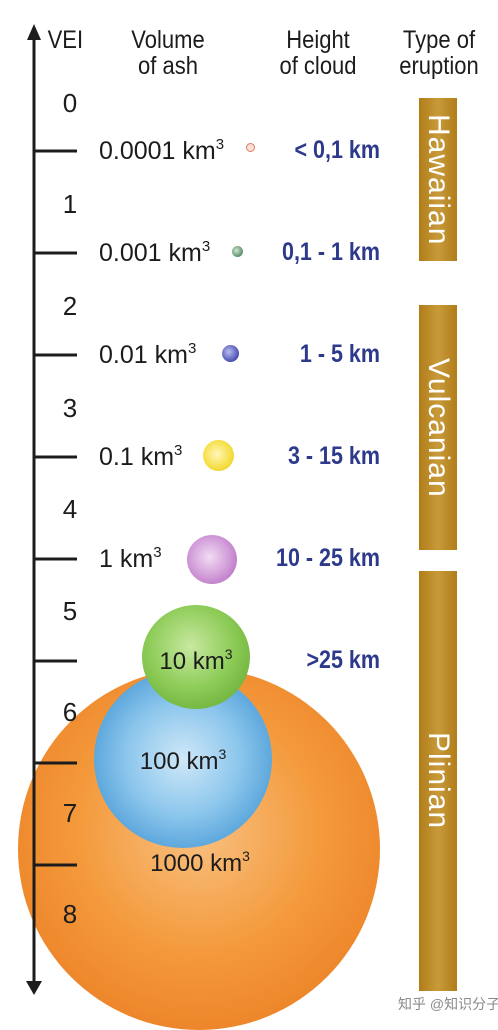 The height and width of the screenshot is (1030, 498). What do you see at coordinates (331, 252) in the screenshot?
I see `cloud-height: 0,1 - 1 km` at bounding box center [331, 252].